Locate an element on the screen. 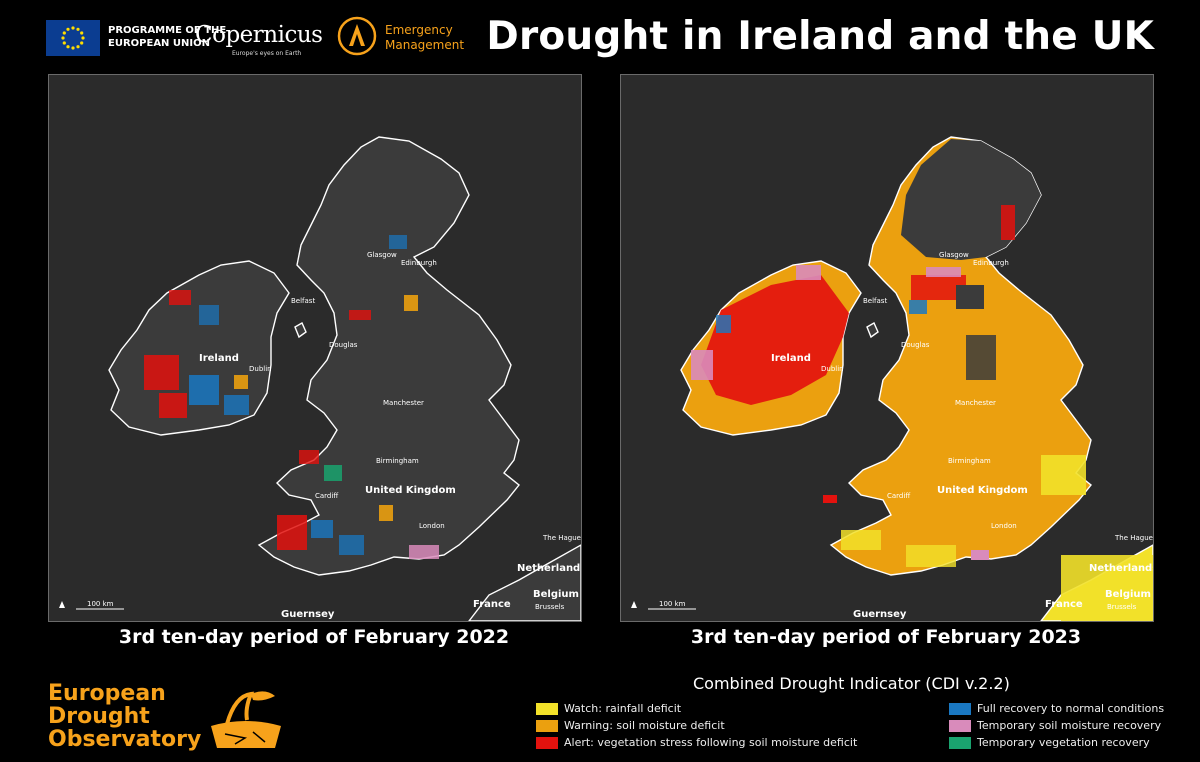  legend-swatch-temporary-soil is located at coordinates (960, 726).